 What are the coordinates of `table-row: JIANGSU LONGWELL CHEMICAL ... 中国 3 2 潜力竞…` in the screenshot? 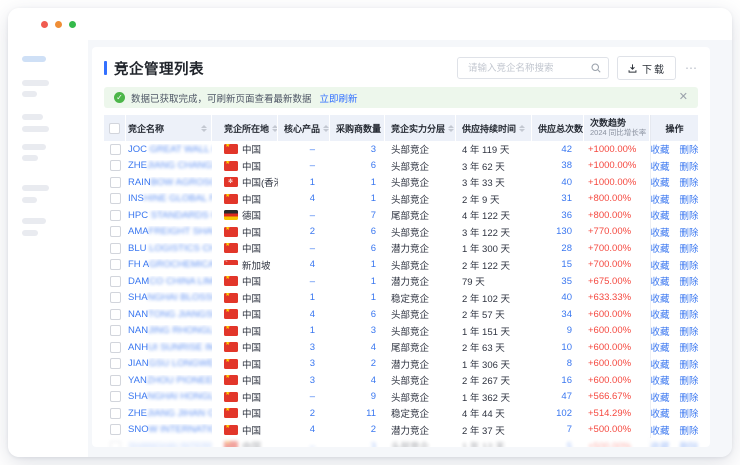 It's located at (401, 363).